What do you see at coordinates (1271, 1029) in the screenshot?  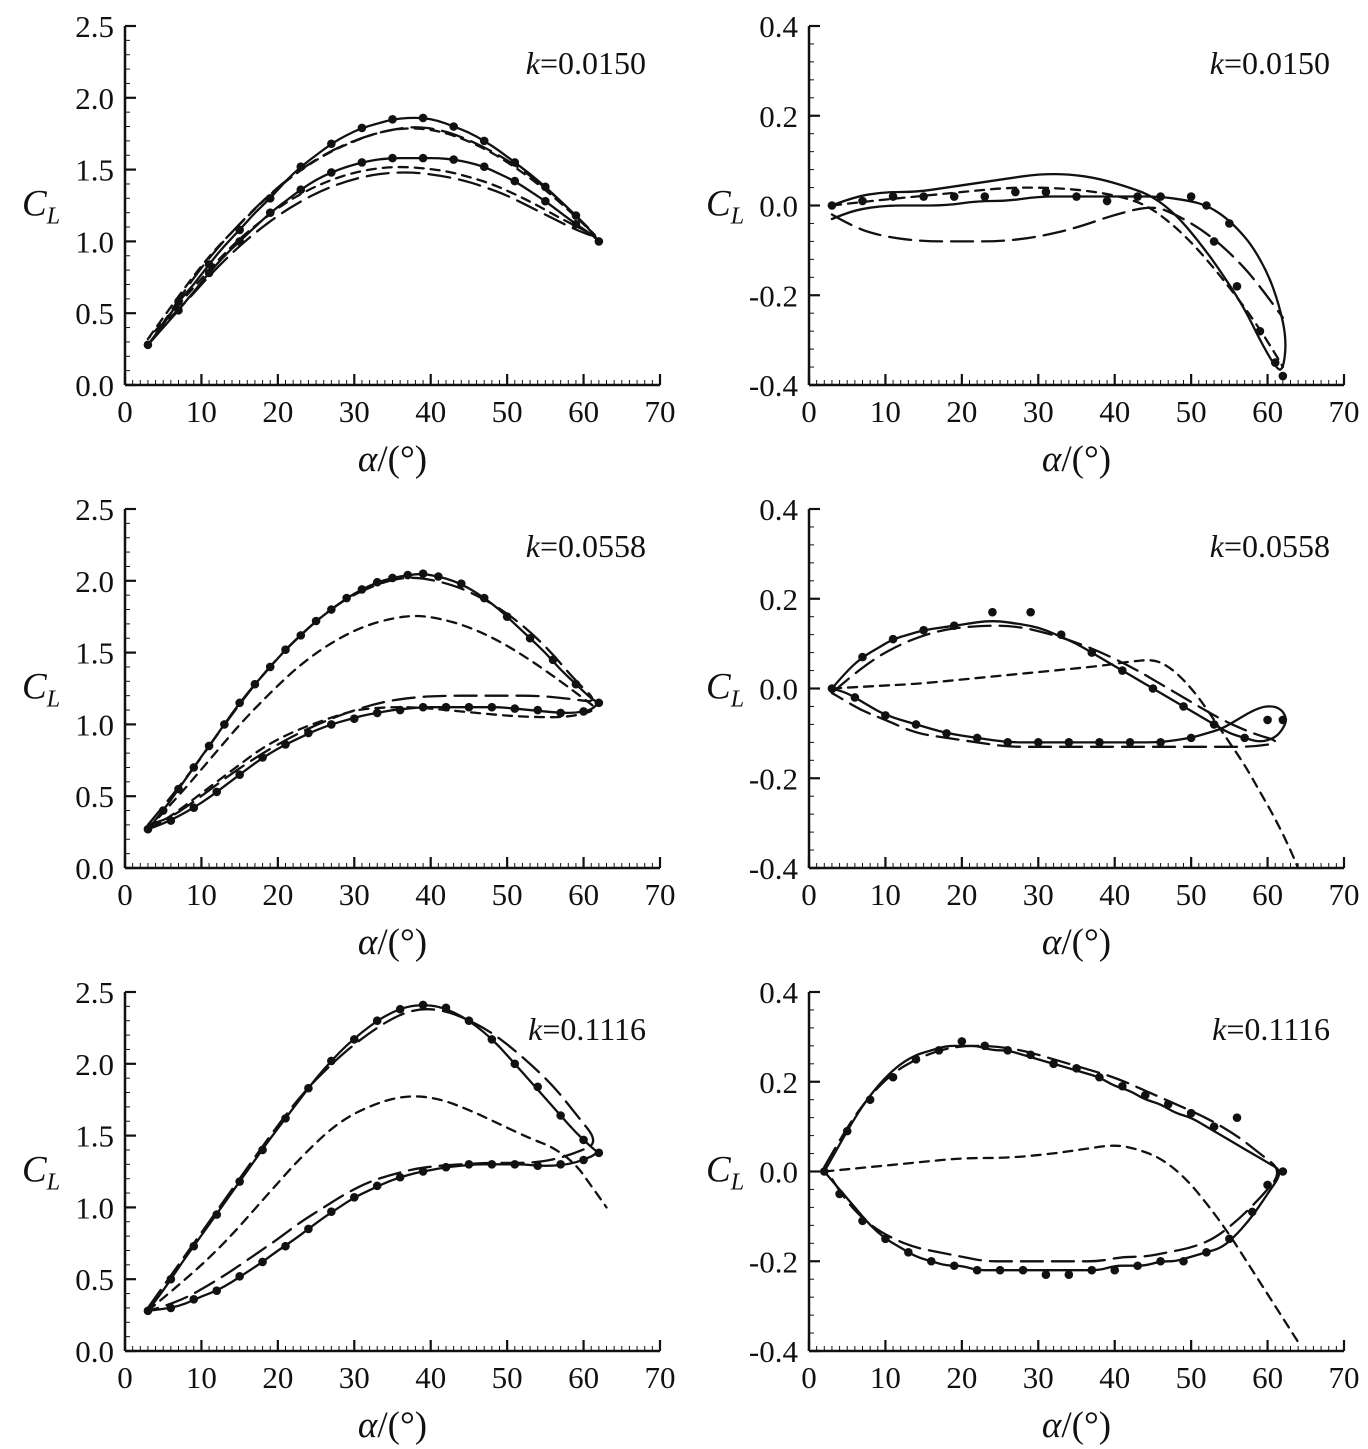 I see `k-annotation: k=0.1116` at bounding box center [1271, 1029].